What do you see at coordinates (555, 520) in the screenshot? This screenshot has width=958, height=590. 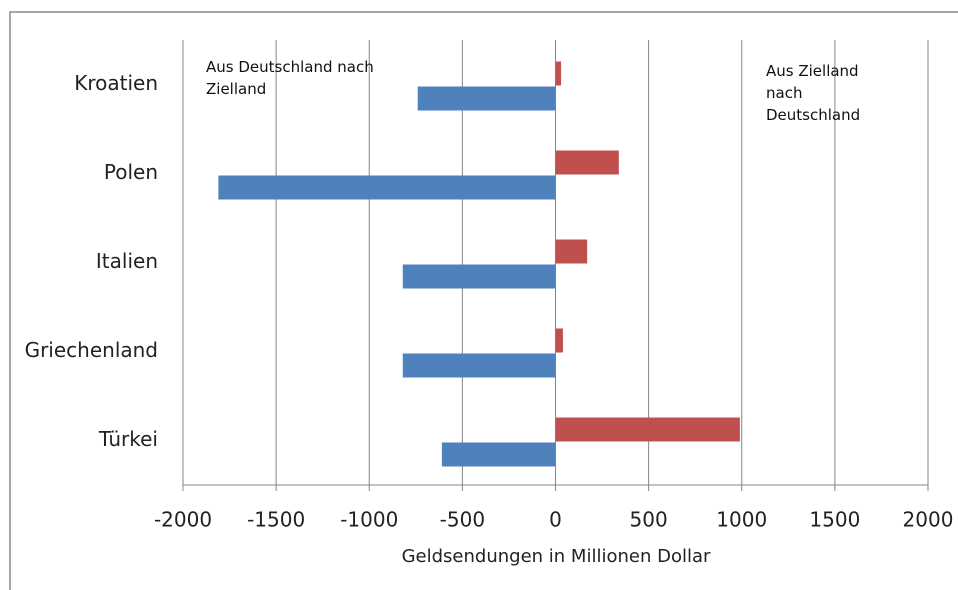 I see `x-tick-label: 0` at bounding box center [555, 520].